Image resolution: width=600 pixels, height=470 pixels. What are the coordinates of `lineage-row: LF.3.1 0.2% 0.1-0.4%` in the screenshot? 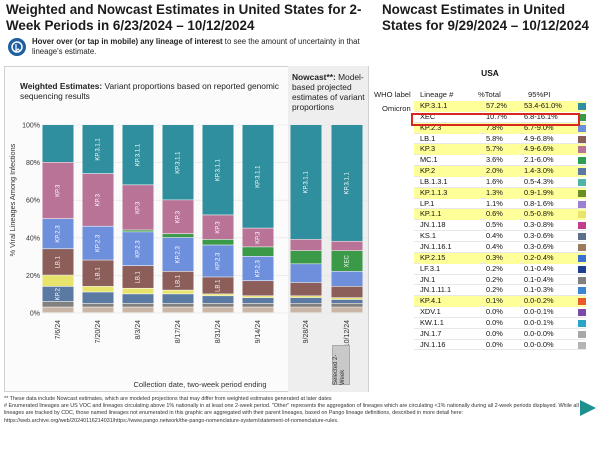 It's located at (500, 269).